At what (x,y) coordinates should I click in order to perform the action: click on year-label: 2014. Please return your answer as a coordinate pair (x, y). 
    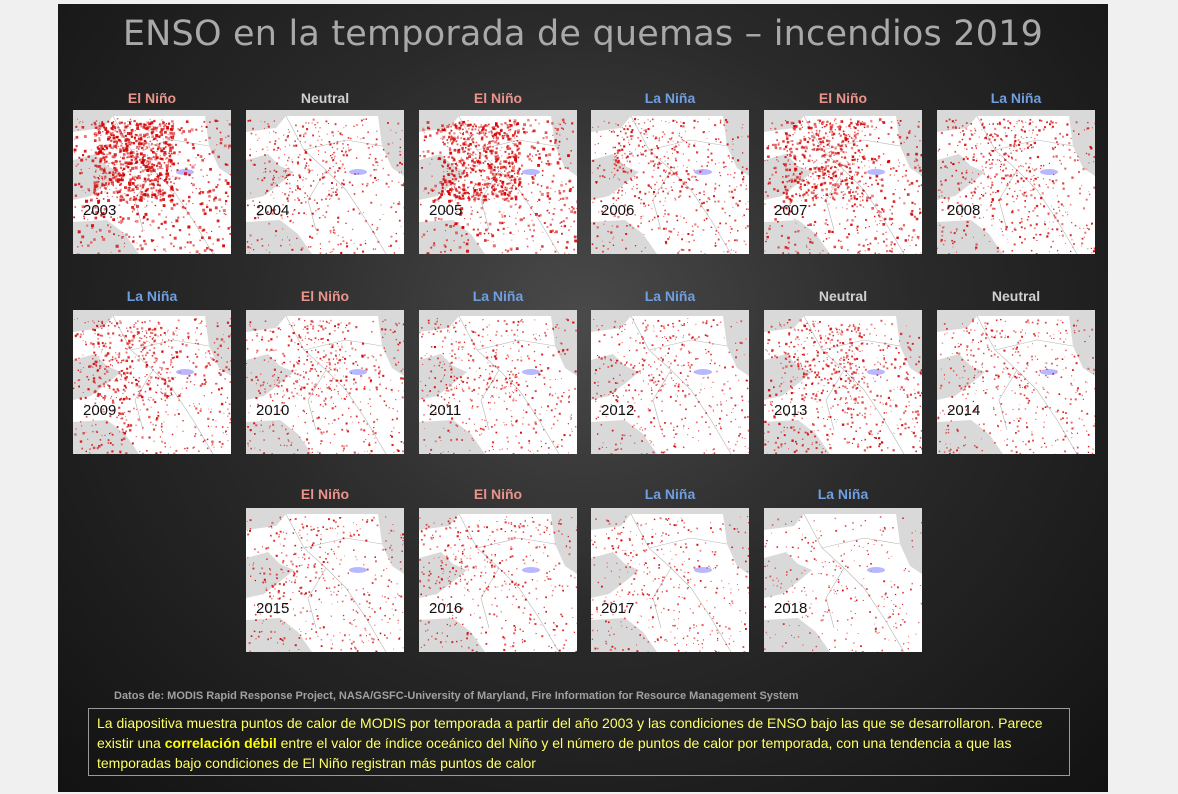
    Looking at the image, I should click on (964, 410).